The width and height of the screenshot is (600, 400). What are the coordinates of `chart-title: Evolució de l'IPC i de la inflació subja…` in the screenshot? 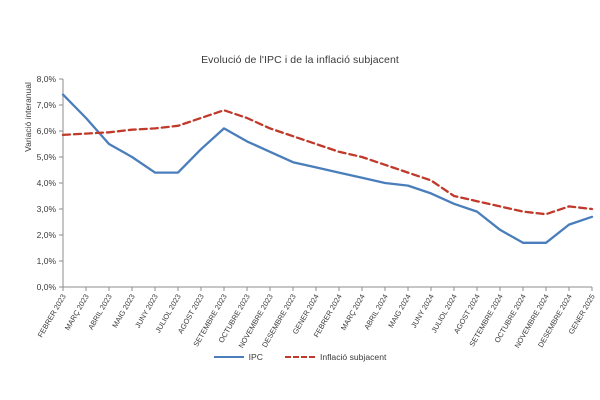 It's located at (300, 60).